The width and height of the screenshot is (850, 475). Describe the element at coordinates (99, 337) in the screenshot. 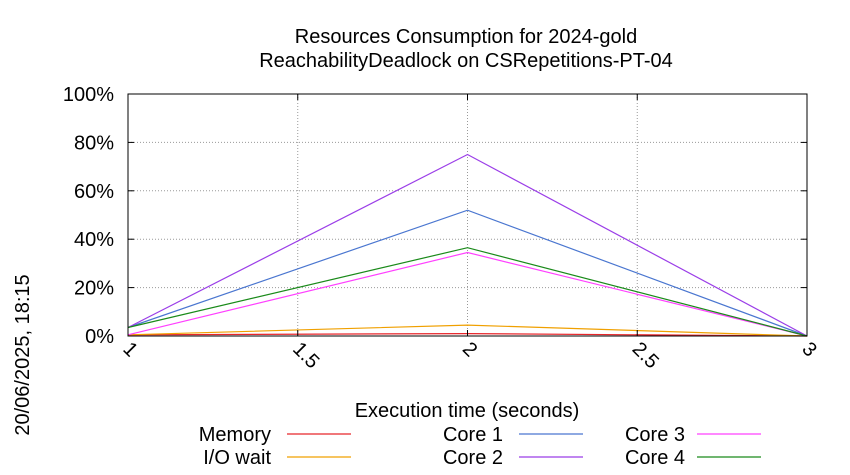

I see `y-tick-label: 0%` at that location.